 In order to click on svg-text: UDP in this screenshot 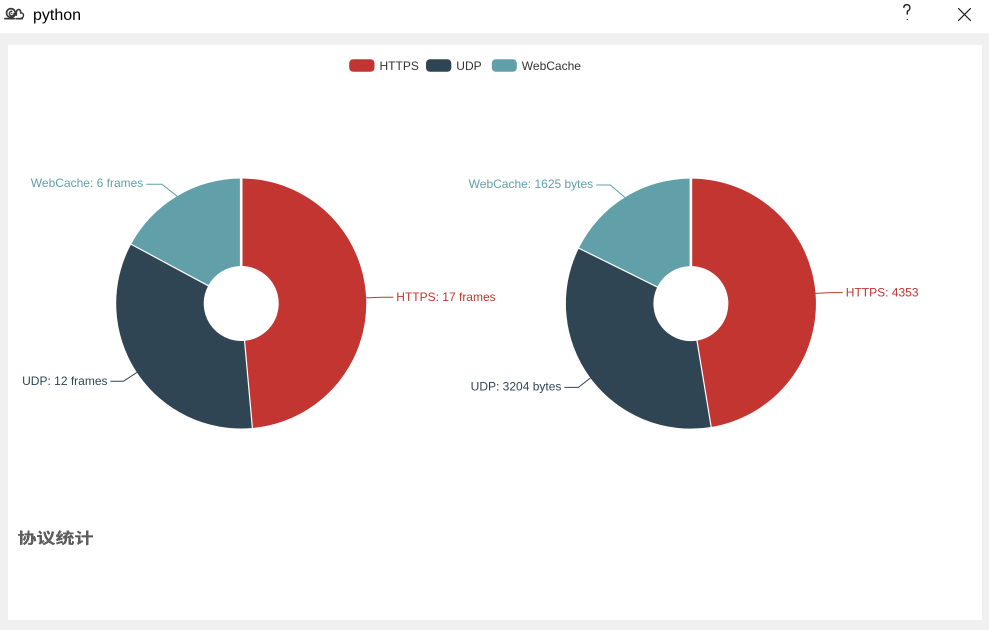, I will do `click(468, 66)`.